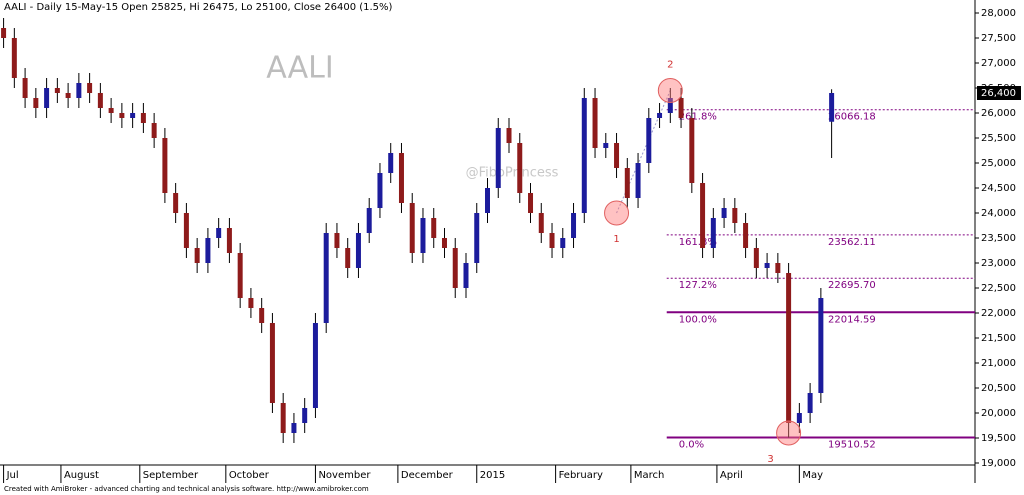 The width and height of the screenshot is (1024, 495). Describe the element at coordinates (81, 475) in the screenshot. I see `x-tick-label: August` at that location.